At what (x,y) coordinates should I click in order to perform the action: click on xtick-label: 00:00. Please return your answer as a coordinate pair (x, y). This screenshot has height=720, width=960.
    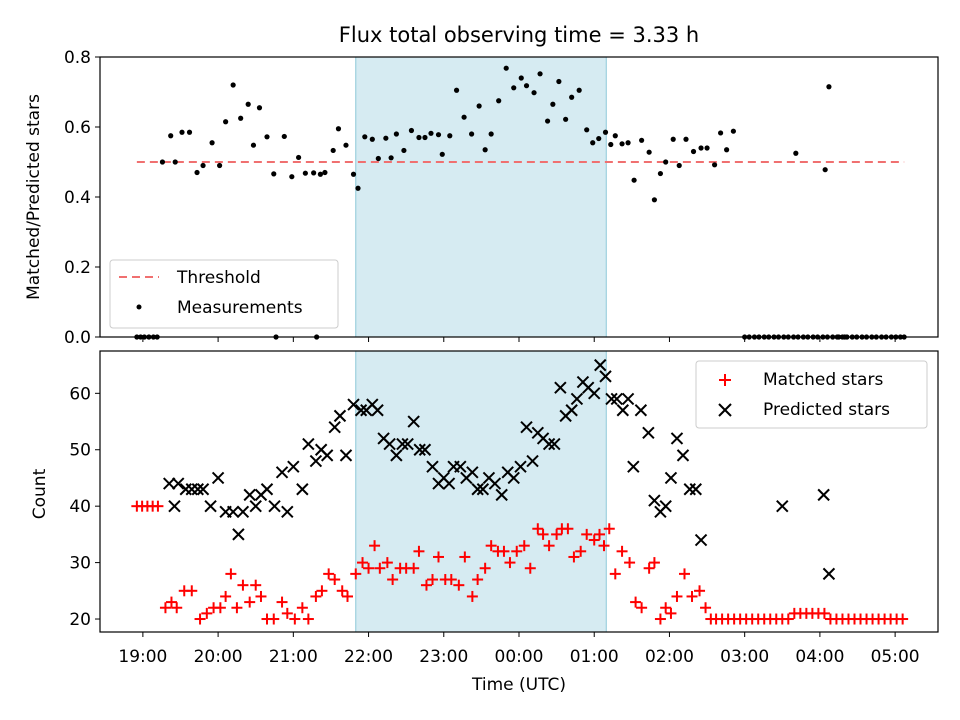
    Looking at the image, I should click on (519, 657).